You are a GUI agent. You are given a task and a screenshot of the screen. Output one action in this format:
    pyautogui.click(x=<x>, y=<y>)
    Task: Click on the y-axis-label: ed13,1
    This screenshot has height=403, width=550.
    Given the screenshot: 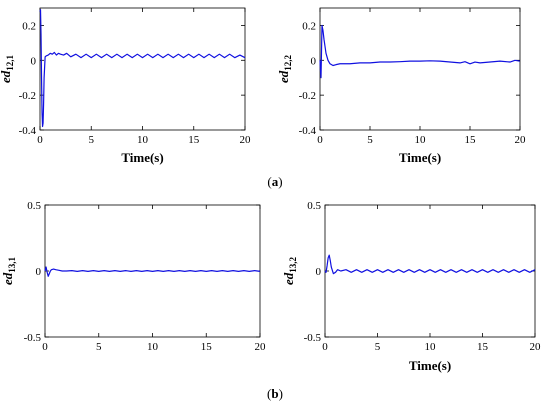 What is the action you would take?
    pyautogui.click(x=8, y=270)
    